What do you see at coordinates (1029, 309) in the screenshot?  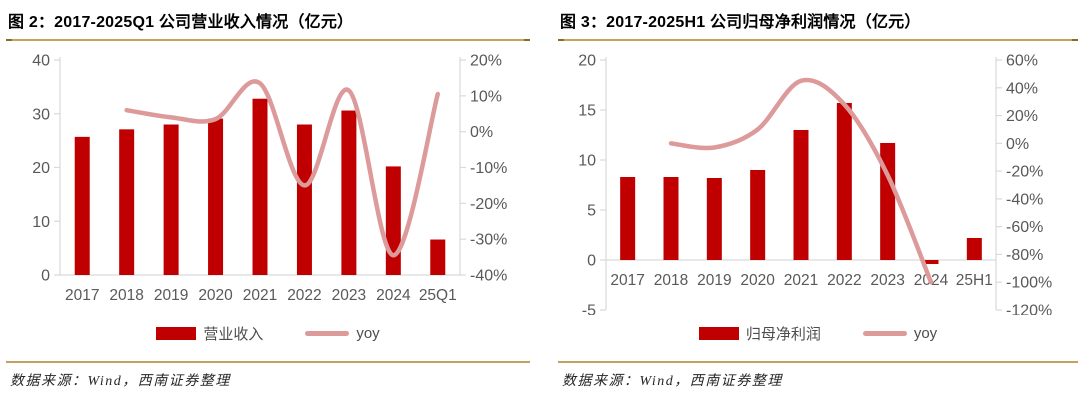 I see `right-axis-tick-label: -120%` at bounding box center [1029, 309].